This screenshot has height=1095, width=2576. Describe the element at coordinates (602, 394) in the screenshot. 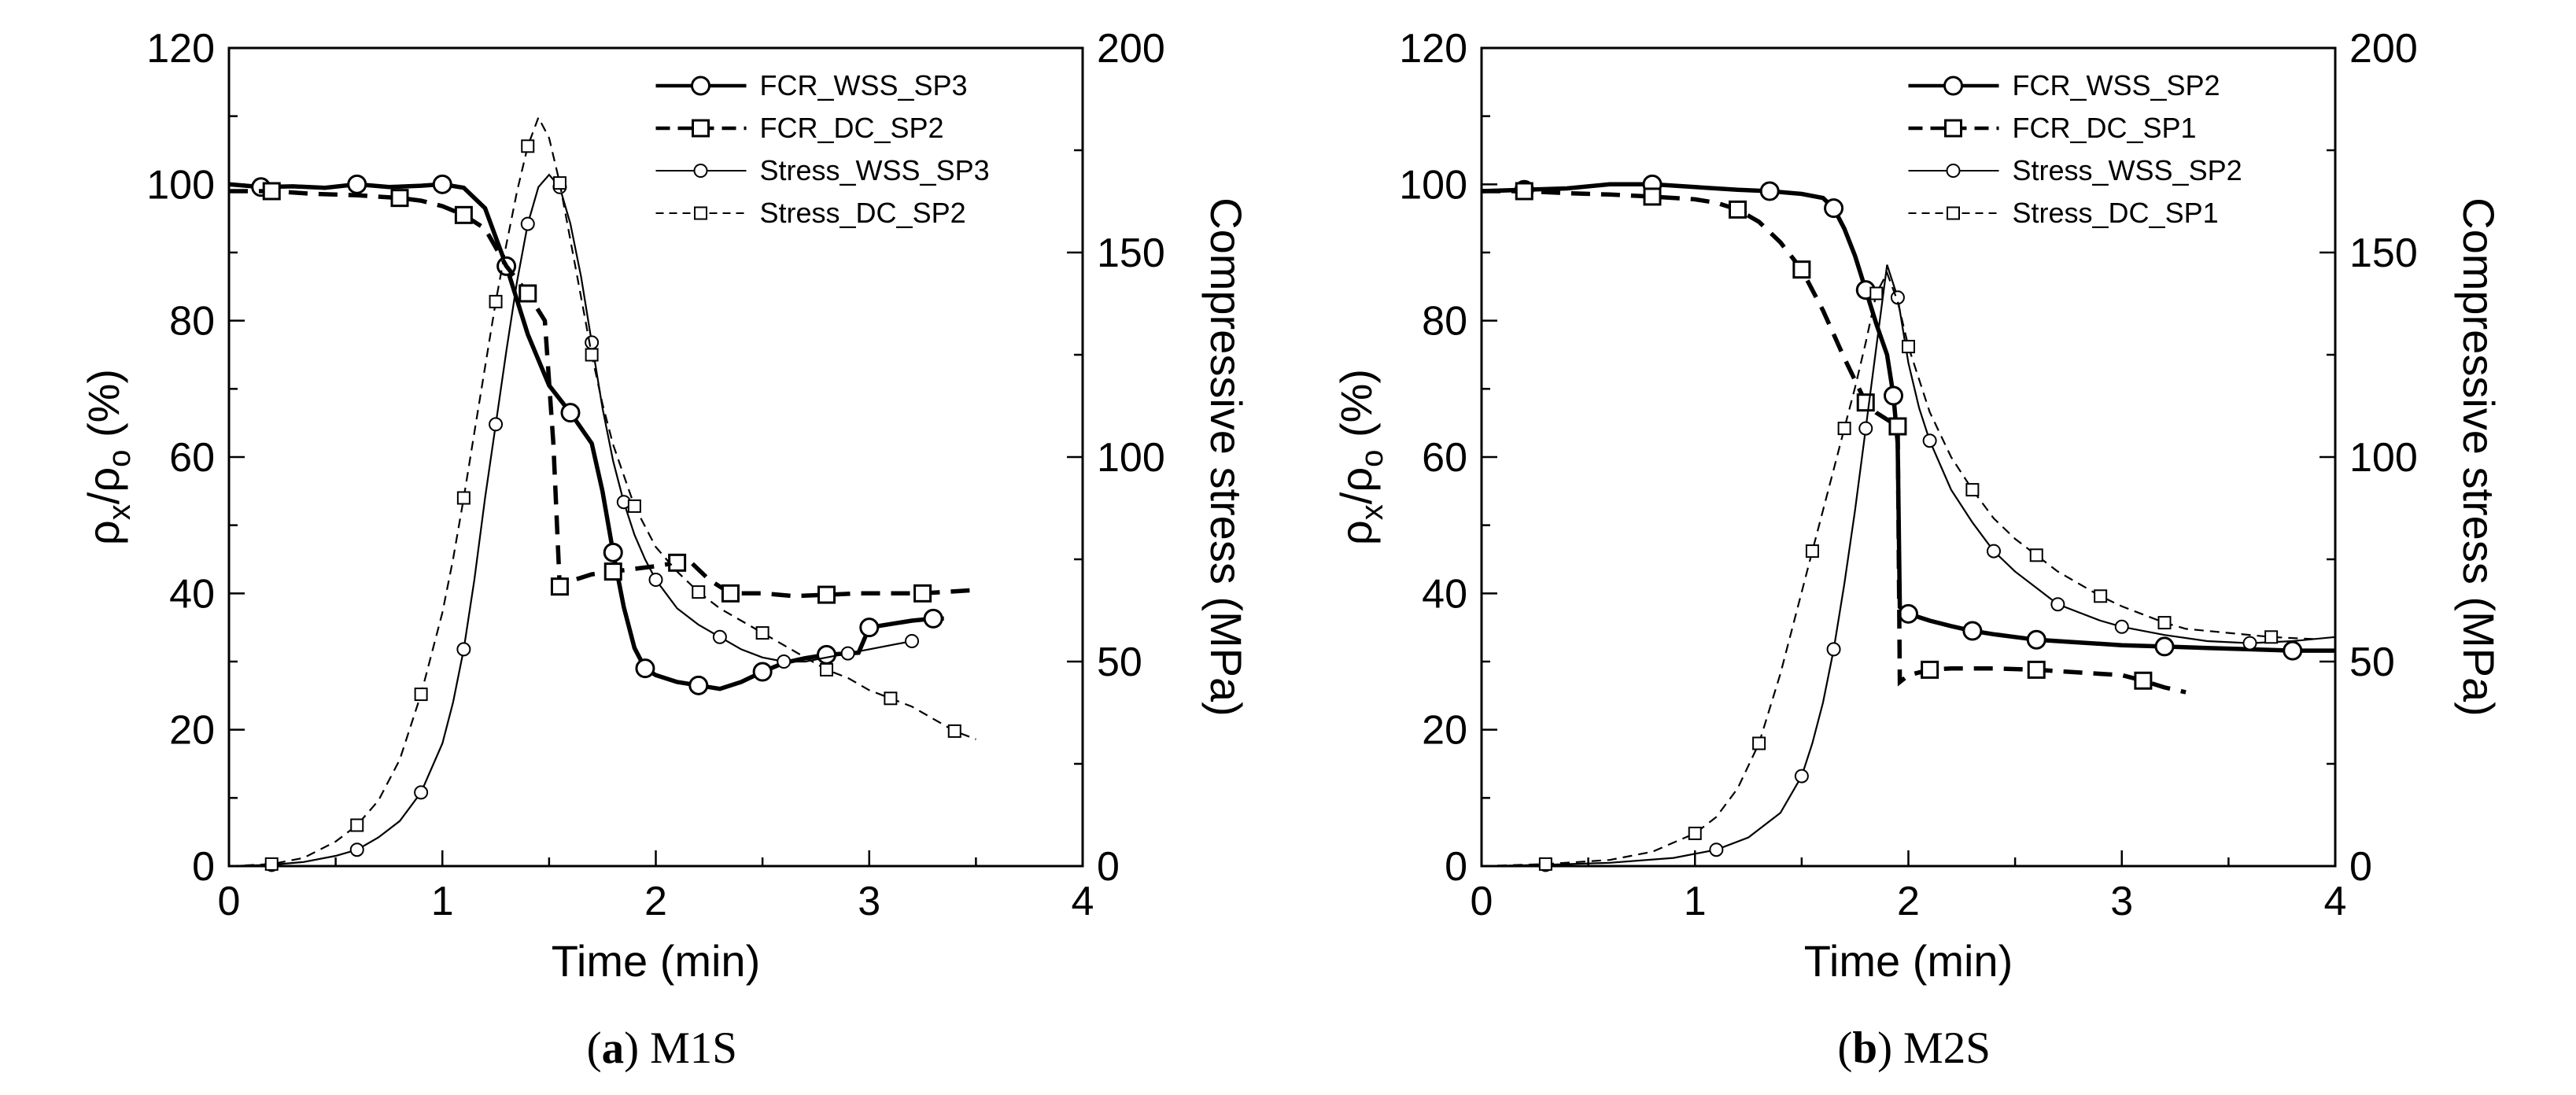

I see `series-line-FCR_DC_SP2` at that location.